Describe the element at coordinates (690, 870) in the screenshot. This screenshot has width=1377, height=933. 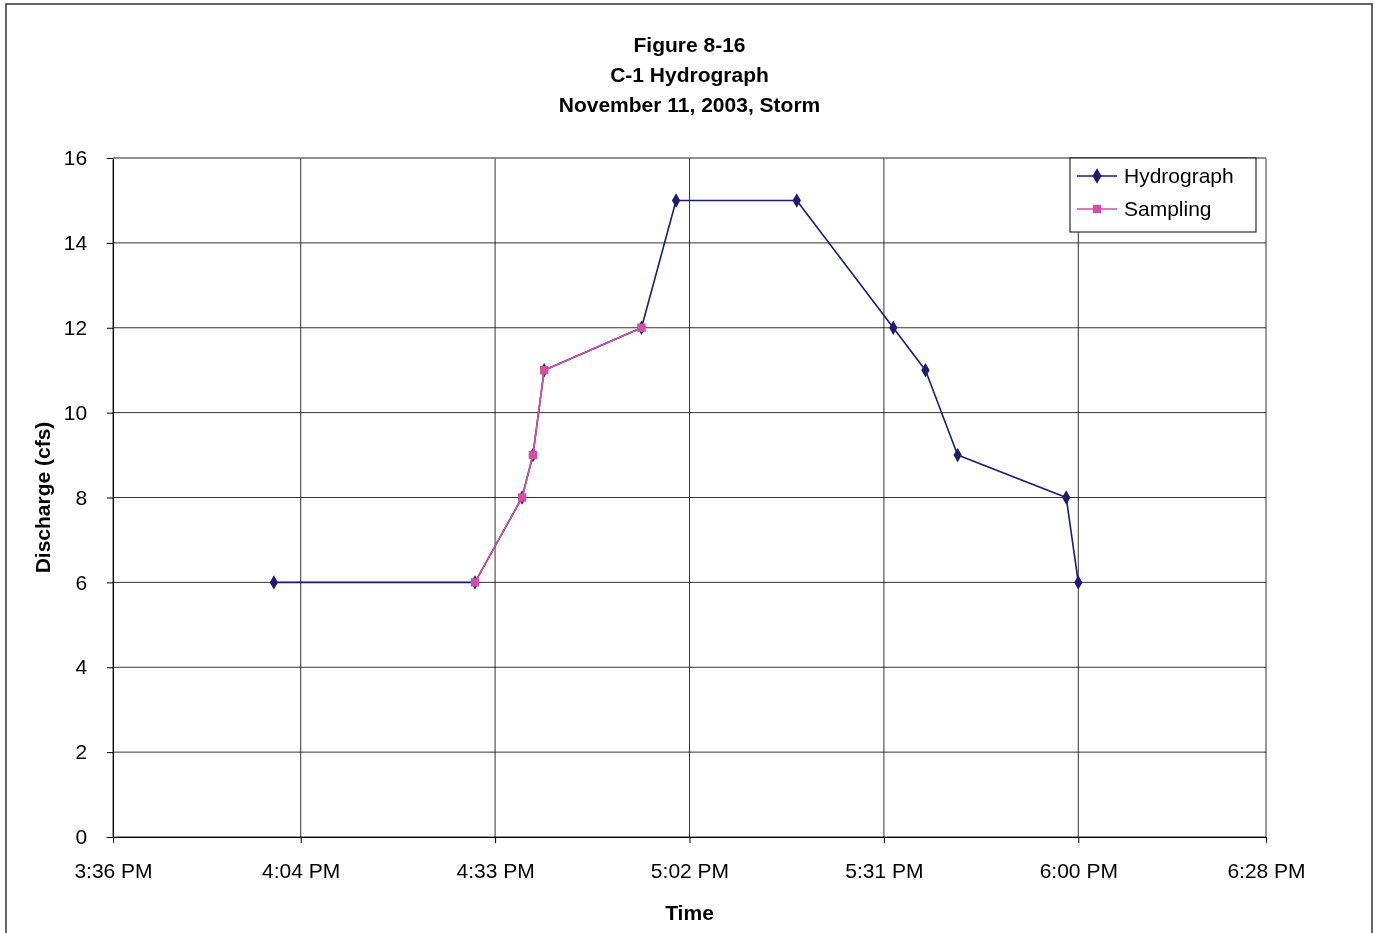
I see `x-tick-label: 5:02 PM` at that location.